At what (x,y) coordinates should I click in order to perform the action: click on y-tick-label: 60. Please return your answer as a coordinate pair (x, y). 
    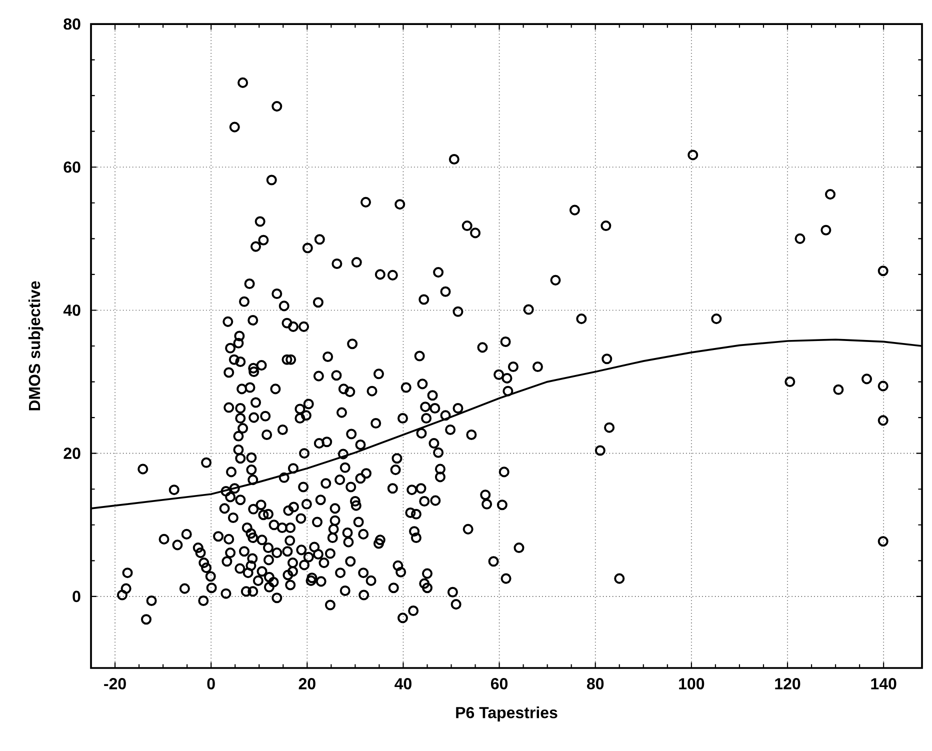
    Looking at the image, I should click on (72, 167).